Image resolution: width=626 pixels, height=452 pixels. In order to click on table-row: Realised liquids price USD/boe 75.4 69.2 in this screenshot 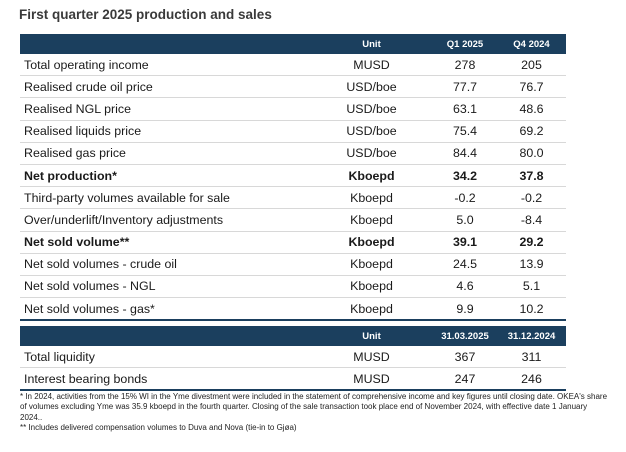, I will do `click(293, 131)`.